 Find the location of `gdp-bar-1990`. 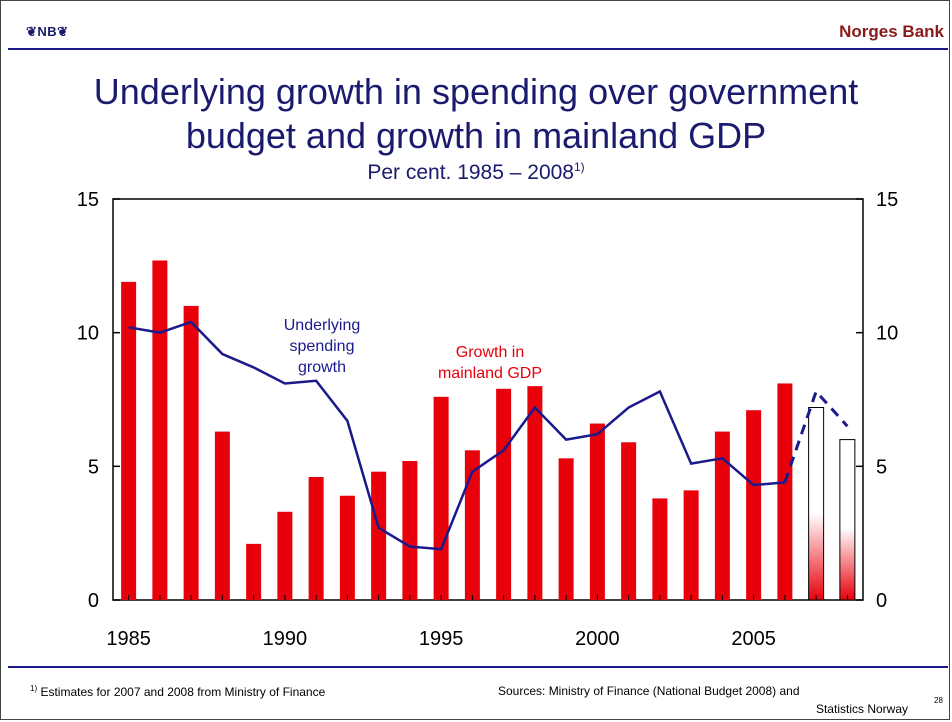

gdp-bar-1990 is located at coordinates (285, 555).